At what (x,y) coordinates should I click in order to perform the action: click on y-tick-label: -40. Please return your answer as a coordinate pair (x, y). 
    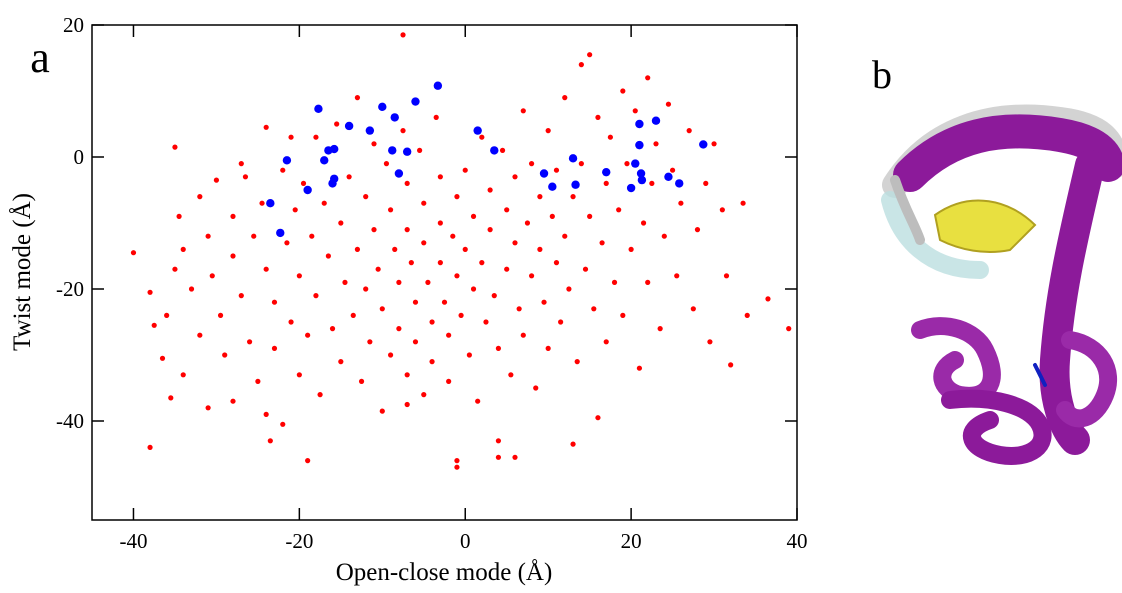
    Looking at the image, I should click on (70, 421).